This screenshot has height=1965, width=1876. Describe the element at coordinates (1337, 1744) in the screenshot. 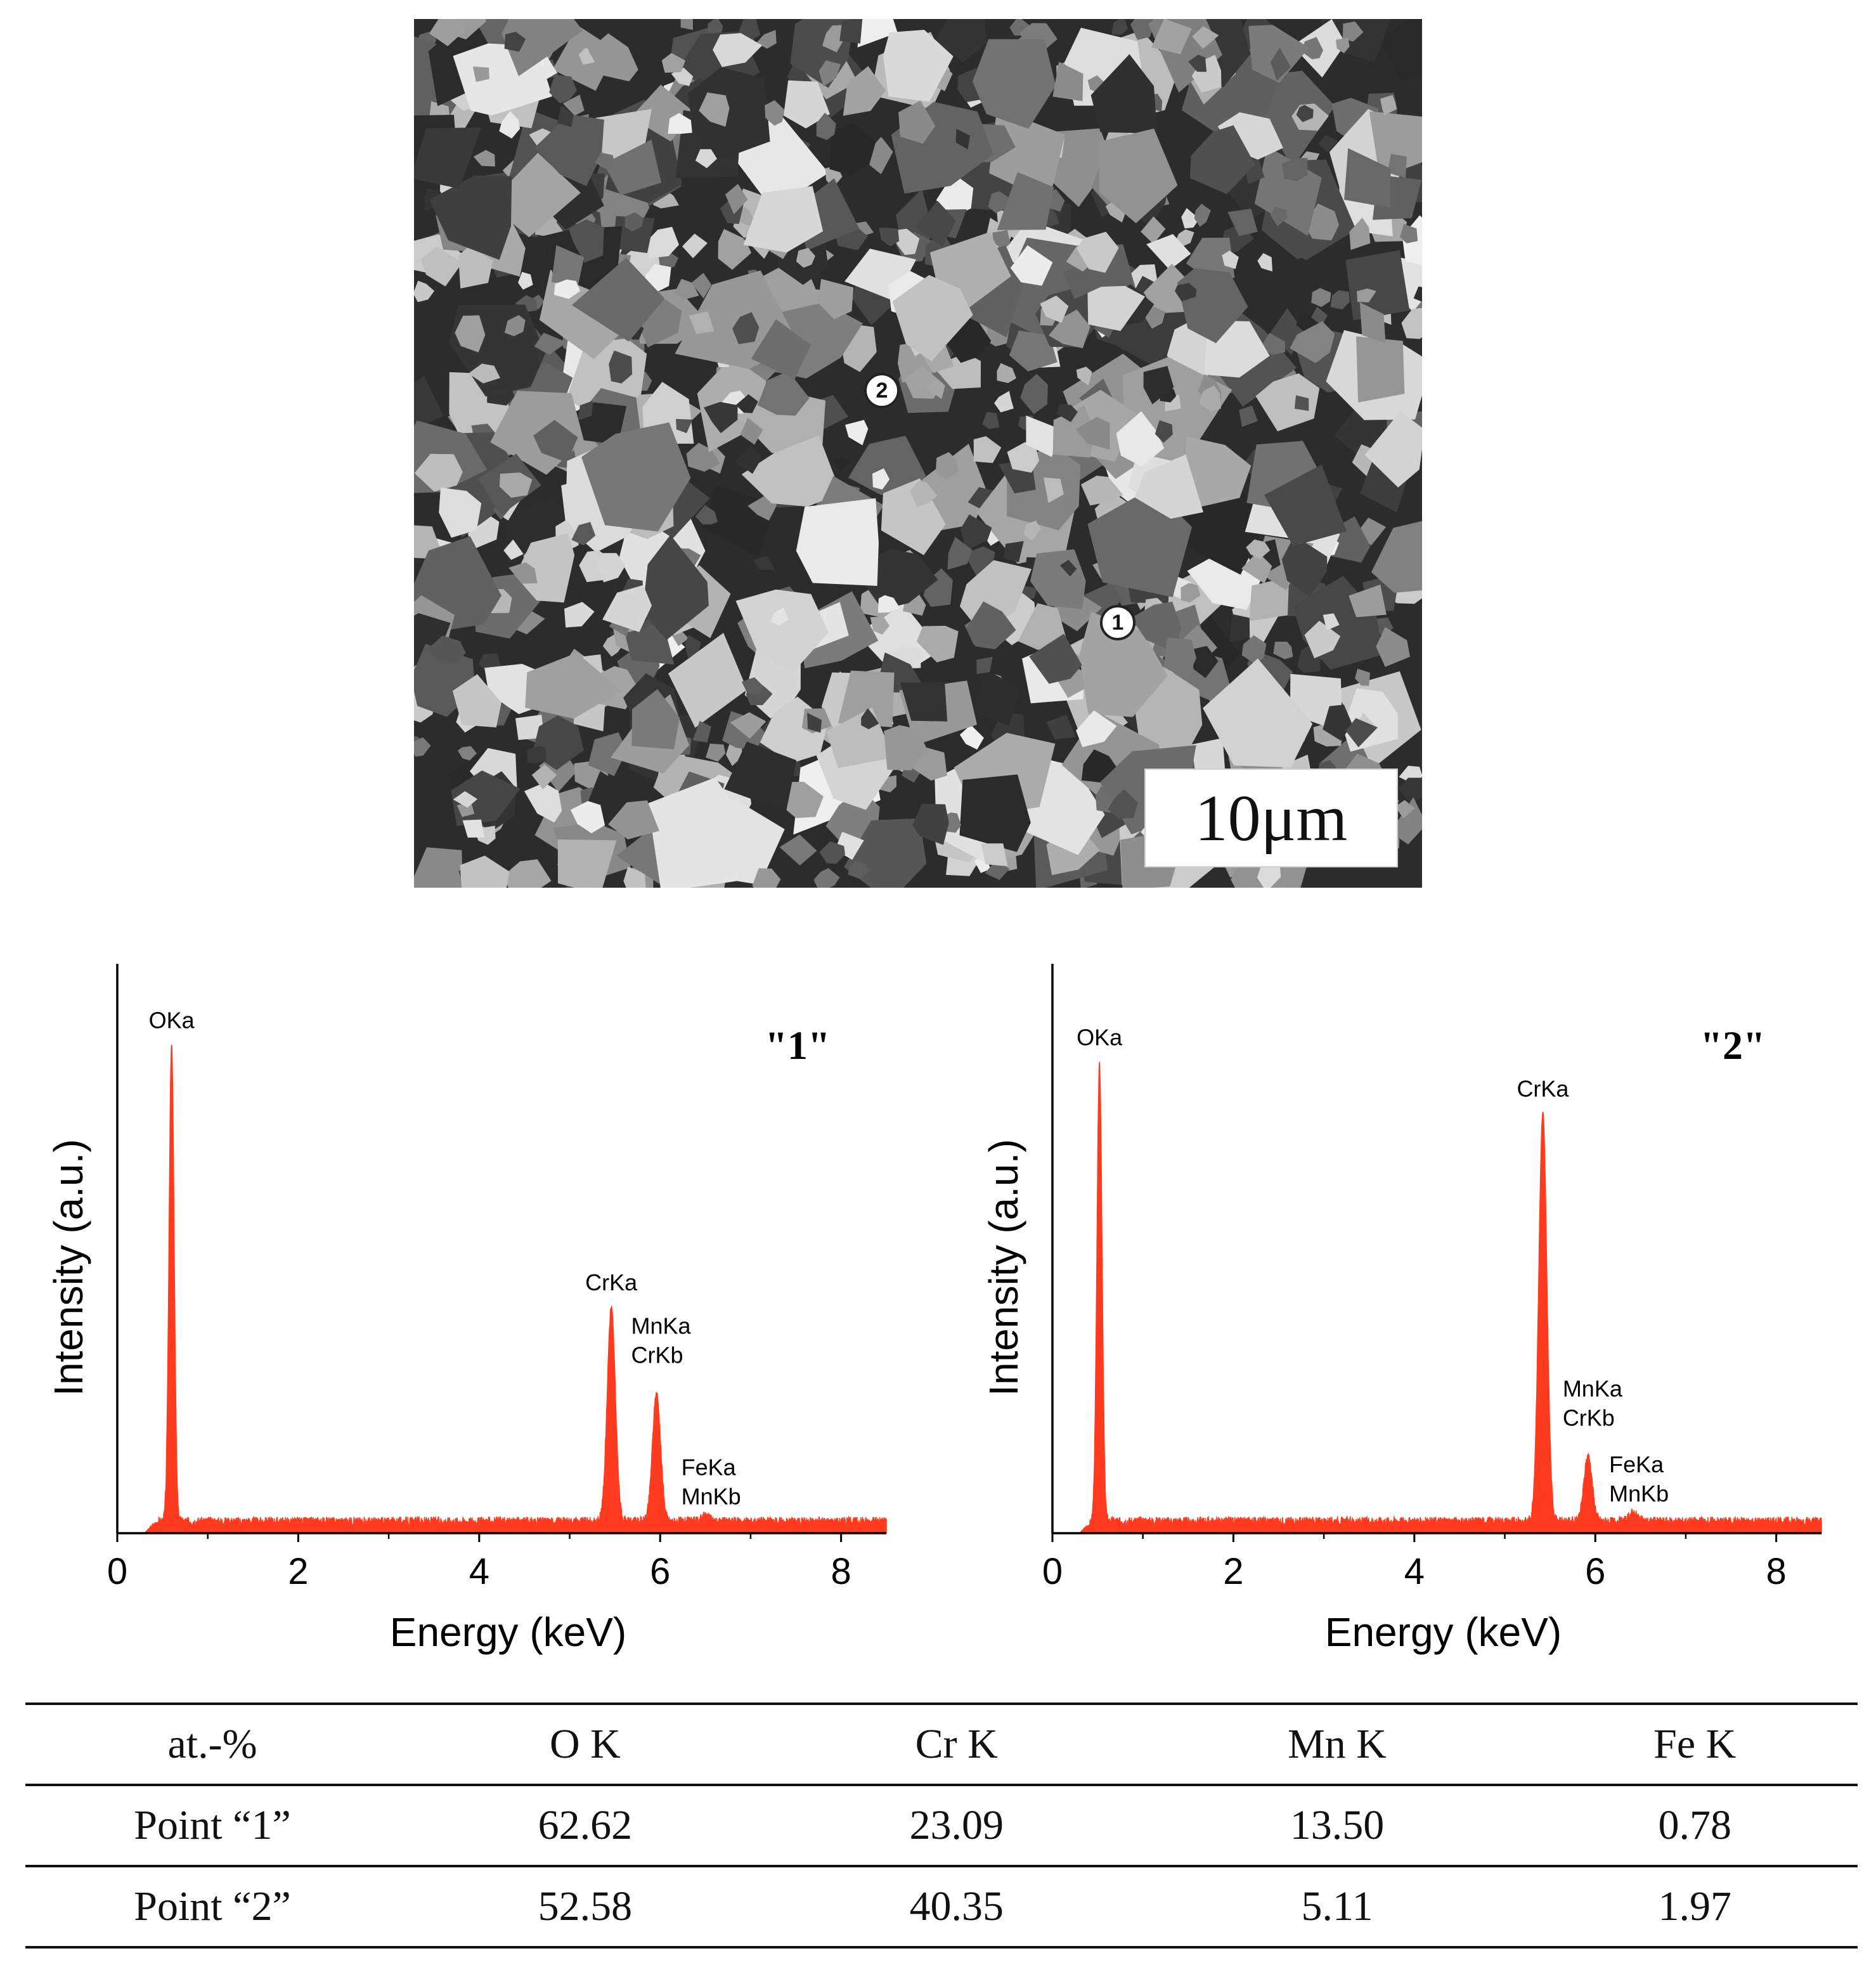

I see `header-cell: Mn K` at that location.